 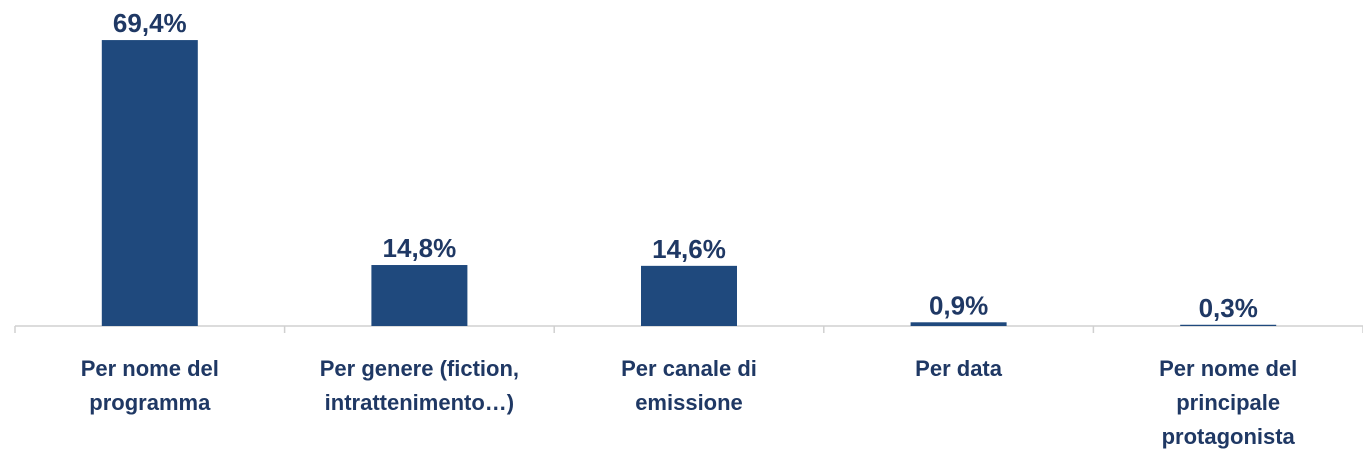 I want to click on value-label: 0,9%, so click(x=958, y=305).